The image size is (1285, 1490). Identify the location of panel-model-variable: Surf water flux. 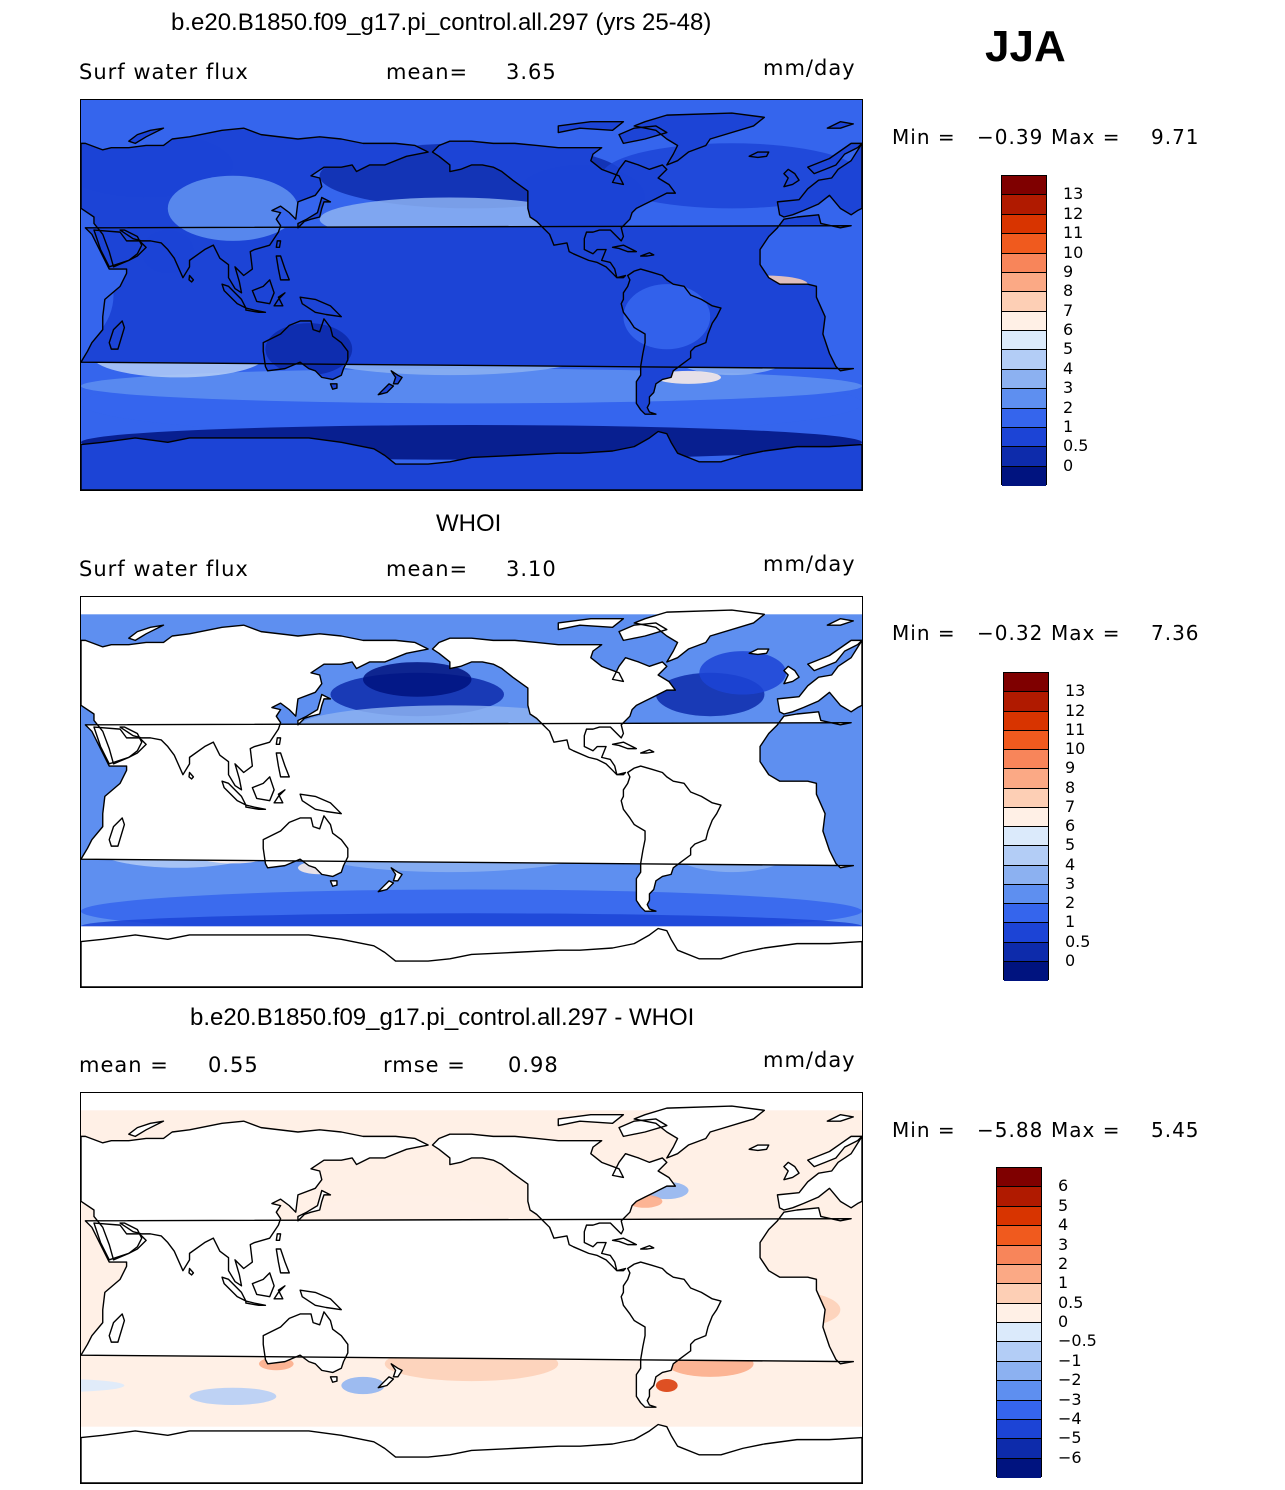
(164, 72).